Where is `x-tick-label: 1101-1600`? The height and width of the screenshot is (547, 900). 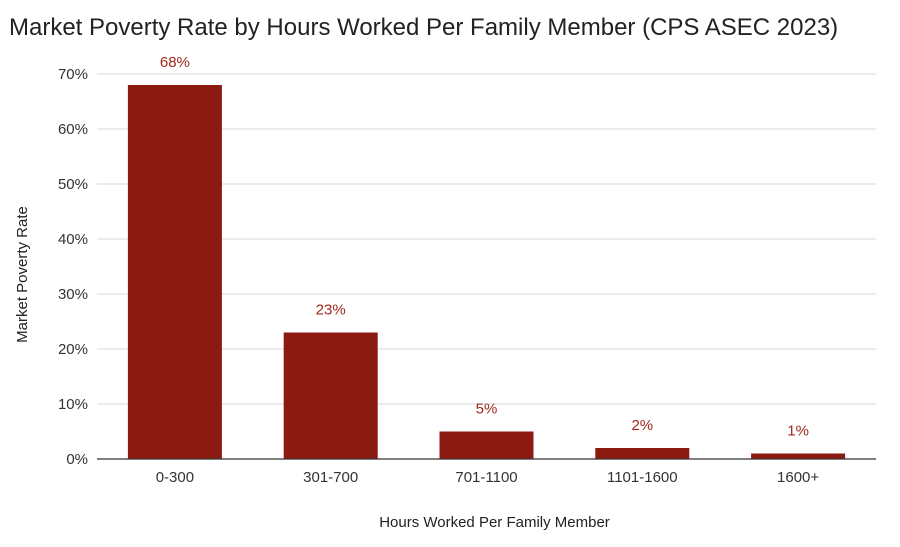 x-tick-label: 1101-1600 is located at coordinates (642, 477).